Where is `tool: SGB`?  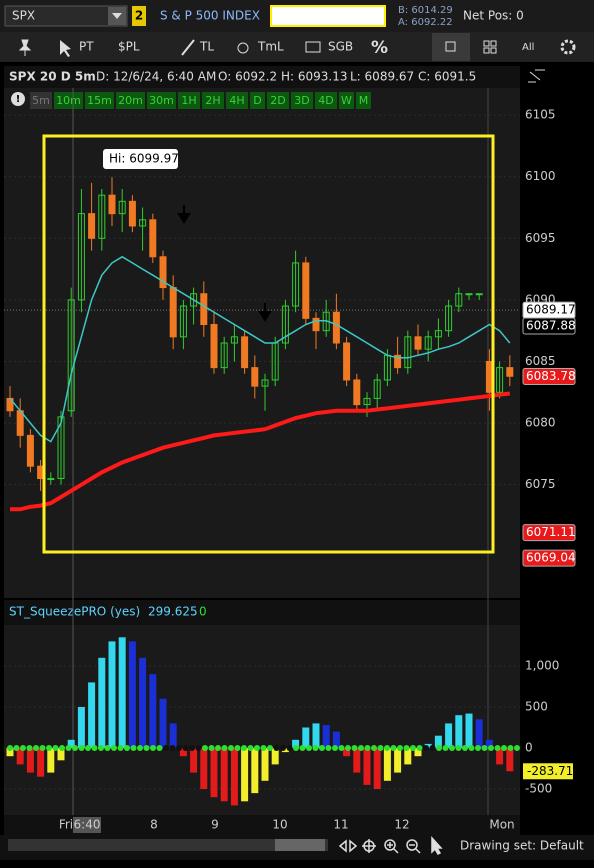
tool: SGB is located at coordinates (340, 47).